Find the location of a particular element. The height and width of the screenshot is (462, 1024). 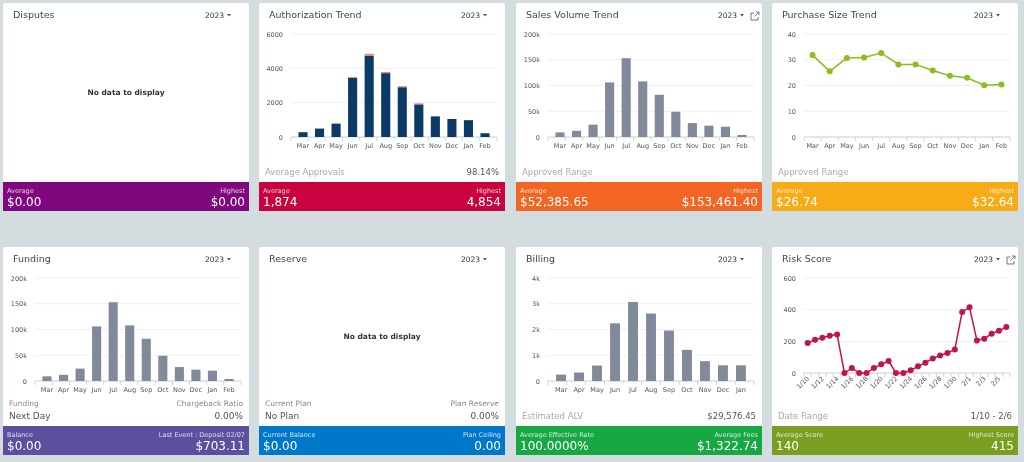

text: Average Approvals is located at coordinates (305, 172).